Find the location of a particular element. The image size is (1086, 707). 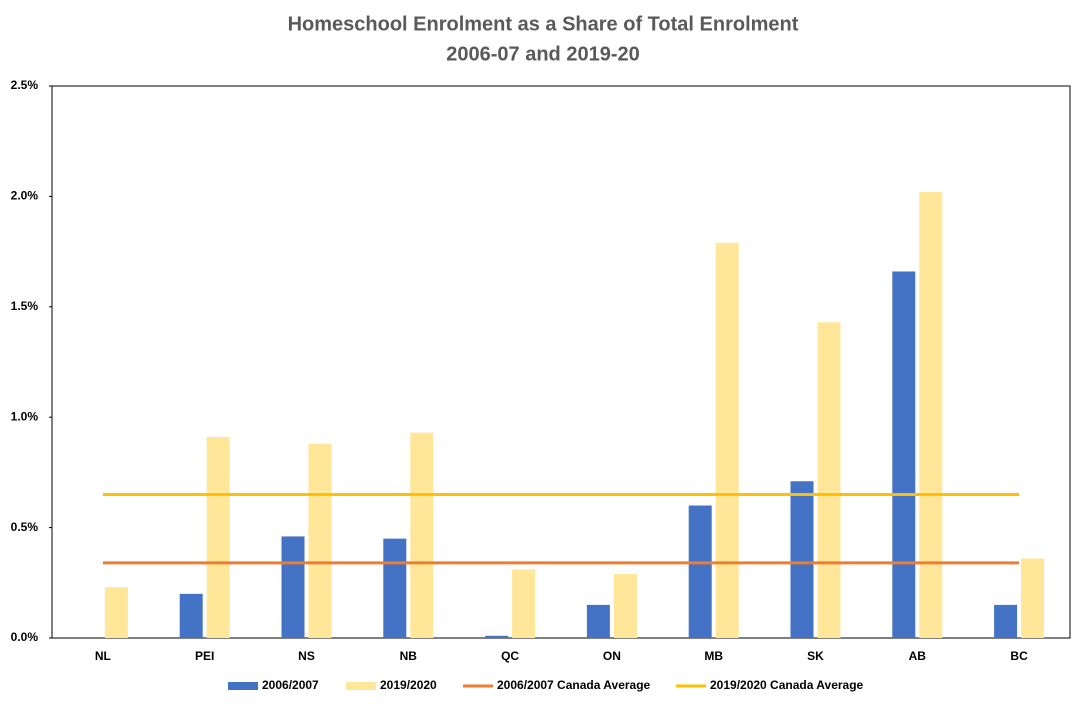

x-tick-label: NL is located at coordinates (103, 656).